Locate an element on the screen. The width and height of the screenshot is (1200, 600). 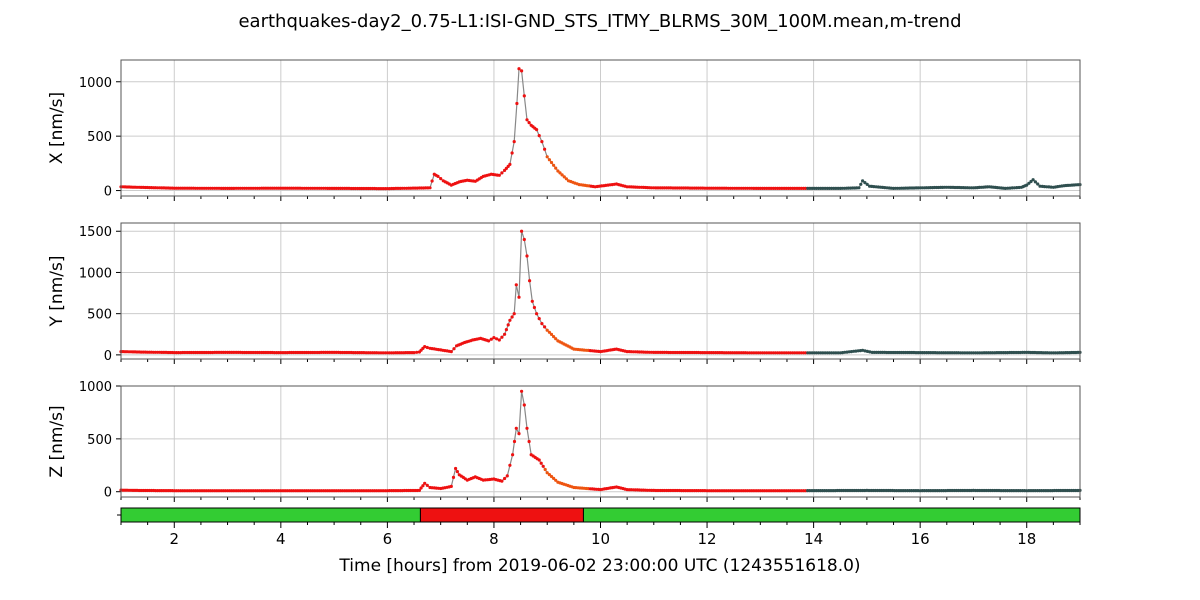
x-tick-label: 6 is located at coordinates (388, 539).